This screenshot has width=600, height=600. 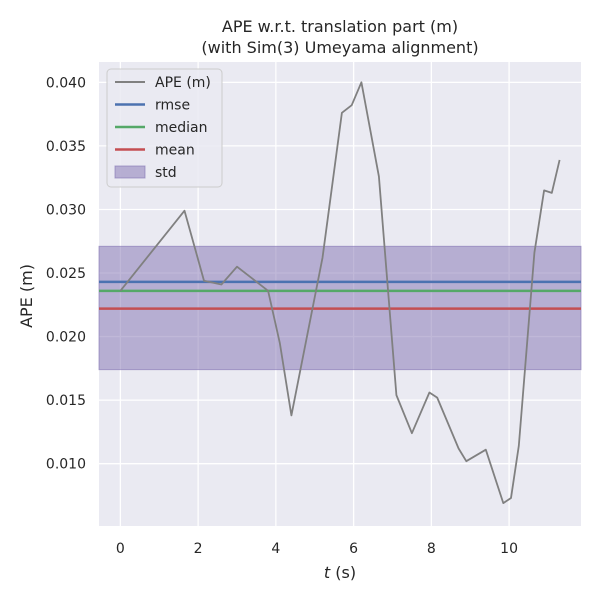 What do you see at coordinates (343, 572) in the screenshot?
I see `x-axis-label-unit: (s)` at bounding box center [343, 572].